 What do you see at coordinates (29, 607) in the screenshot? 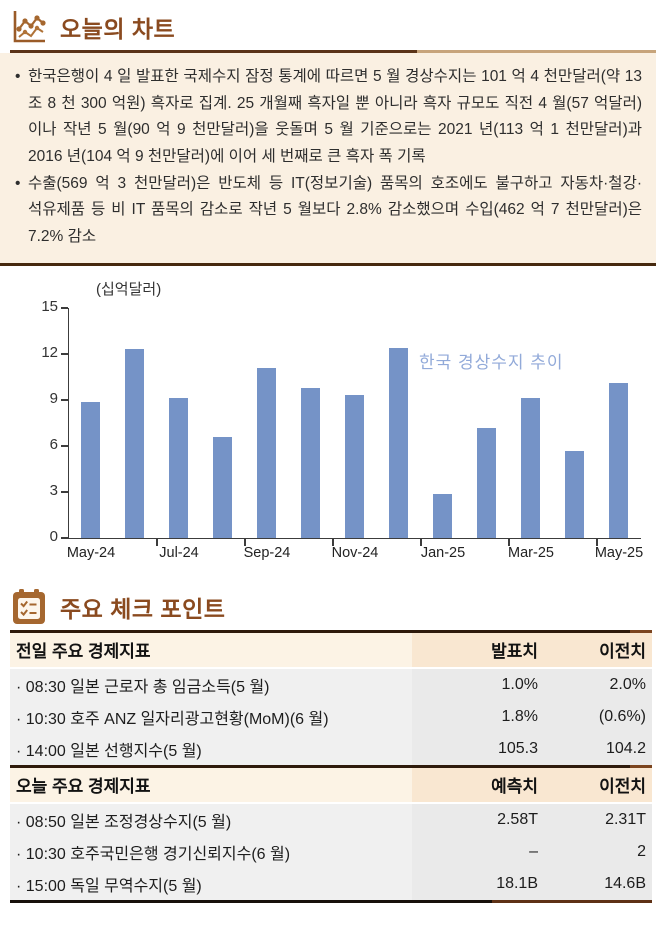
I see `checklist-clipboard-icon` at bounding box center [29, 607].